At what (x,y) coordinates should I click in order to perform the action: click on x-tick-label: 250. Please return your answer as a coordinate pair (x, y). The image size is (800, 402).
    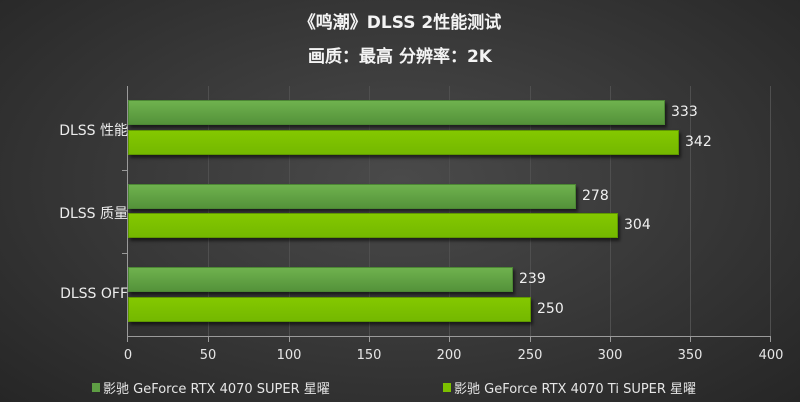
    Looking at the image, I should click on (530, 355).